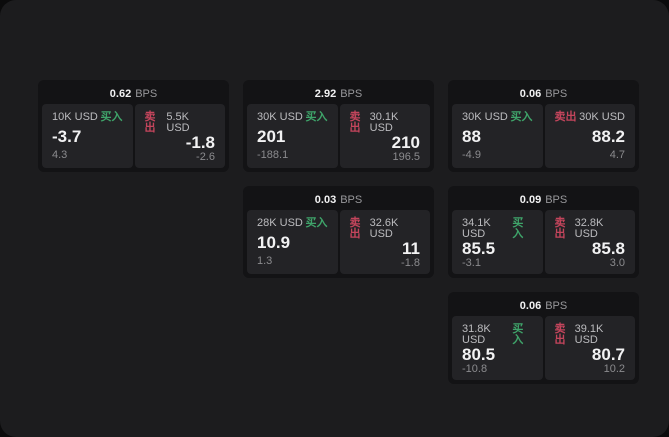 The image size is (669, 437). I want to click on sell-amount: 30K USD, so click(602, 117).